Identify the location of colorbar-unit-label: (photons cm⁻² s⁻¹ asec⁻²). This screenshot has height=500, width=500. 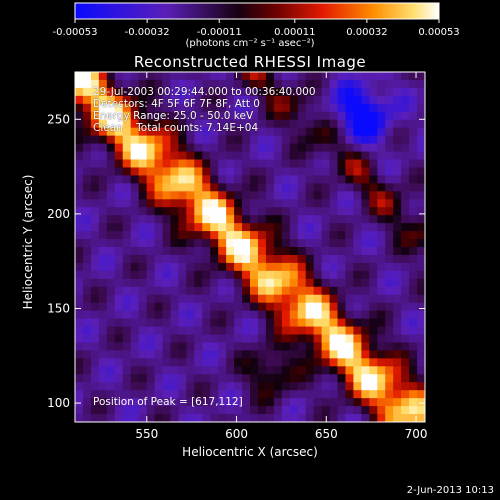
(250, 43).